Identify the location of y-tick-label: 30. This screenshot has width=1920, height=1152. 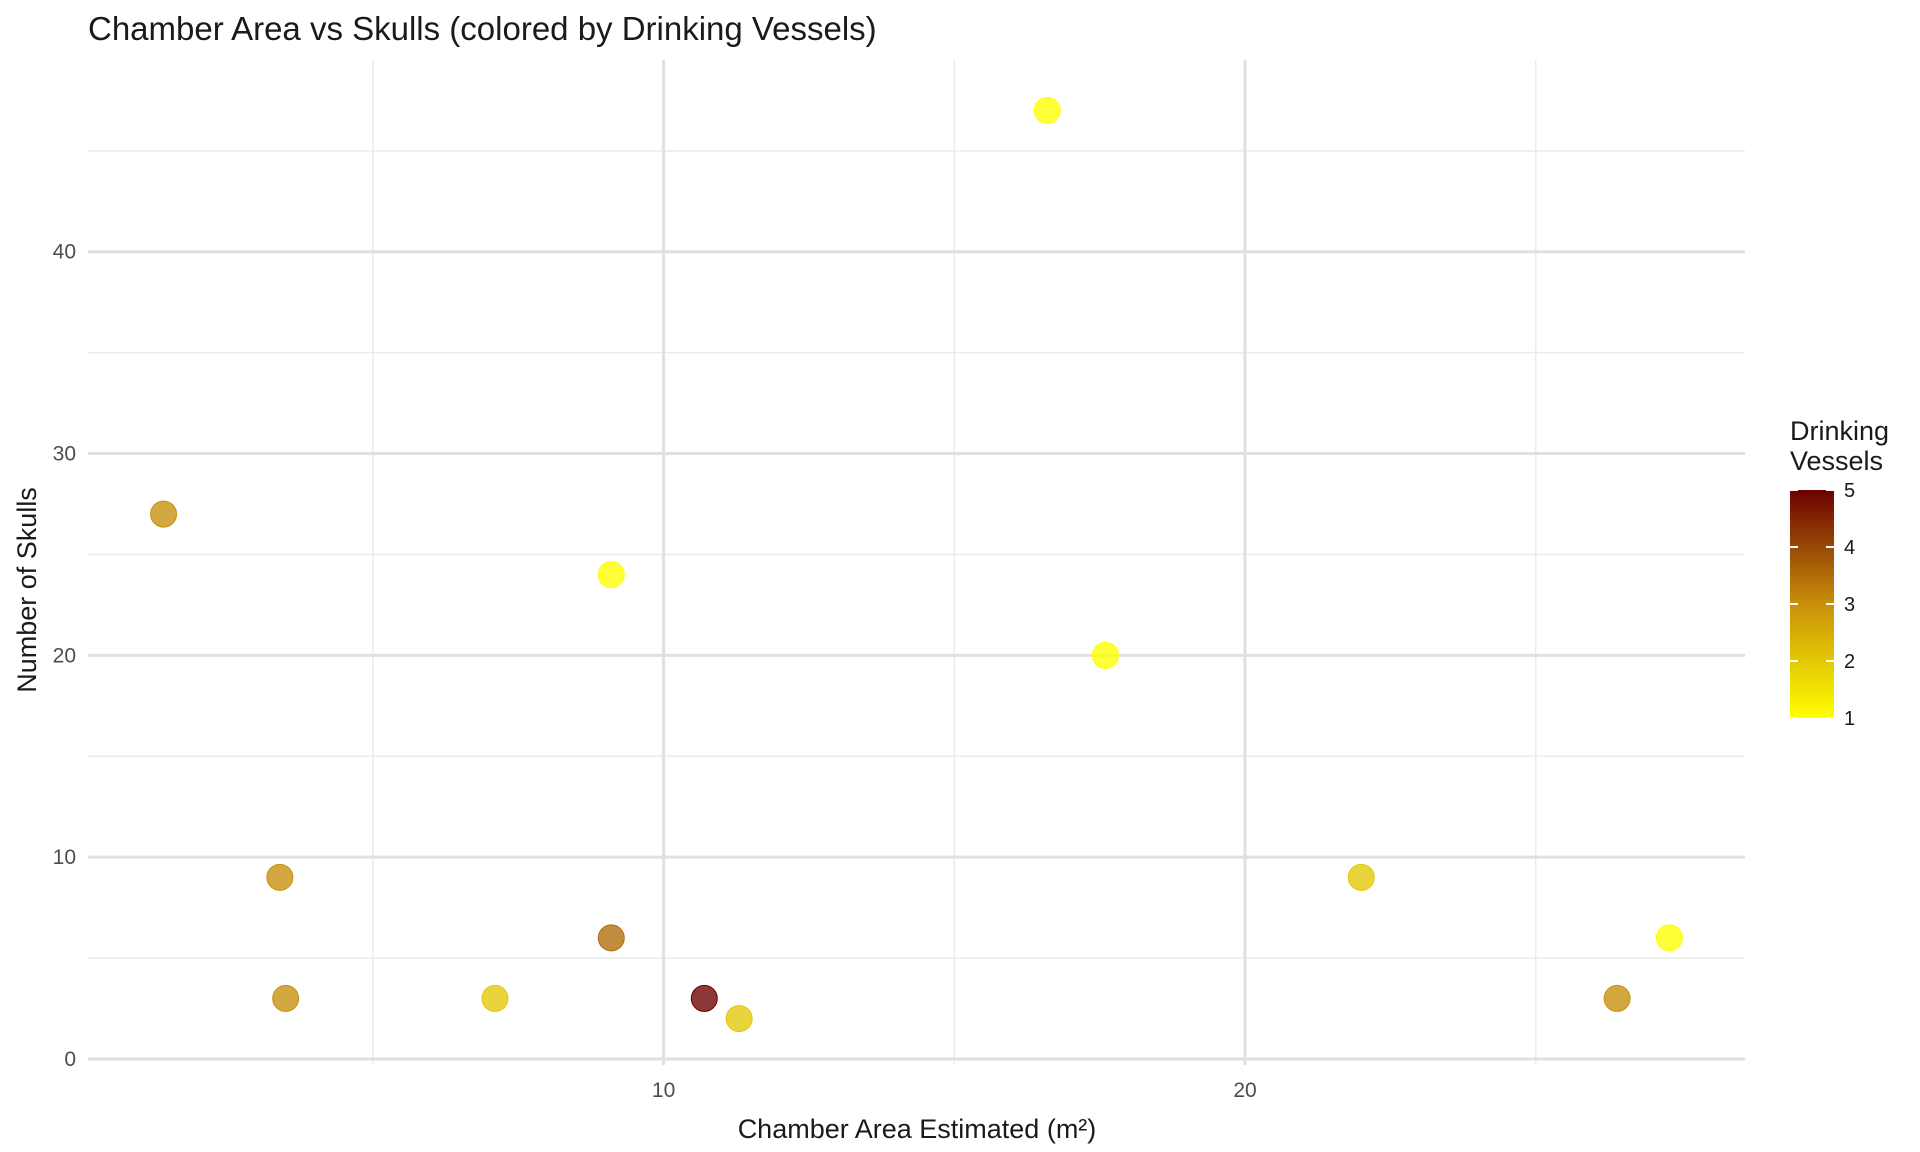
(64, 454).